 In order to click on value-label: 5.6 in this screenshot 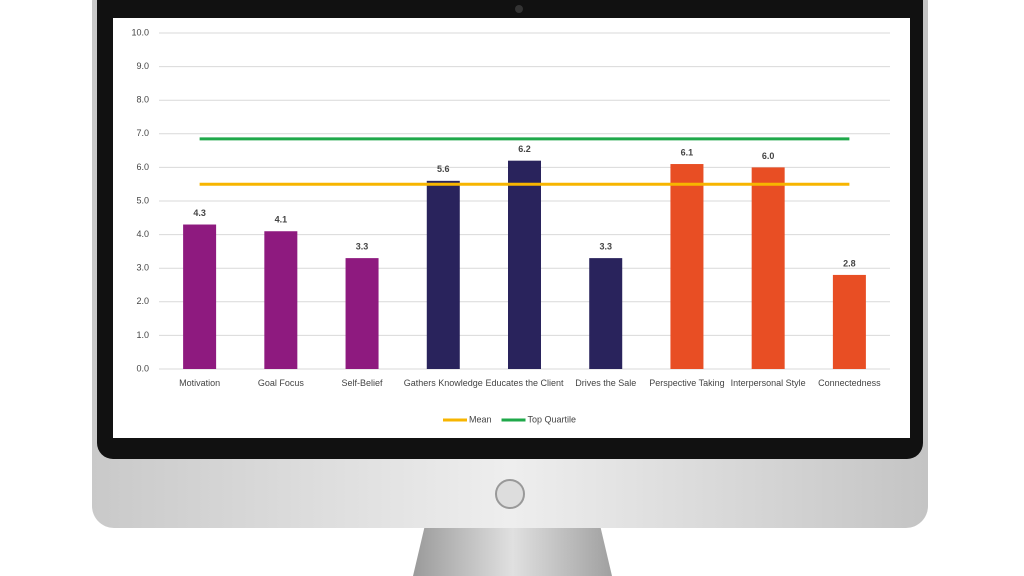, I will do `click(443, 169)`.